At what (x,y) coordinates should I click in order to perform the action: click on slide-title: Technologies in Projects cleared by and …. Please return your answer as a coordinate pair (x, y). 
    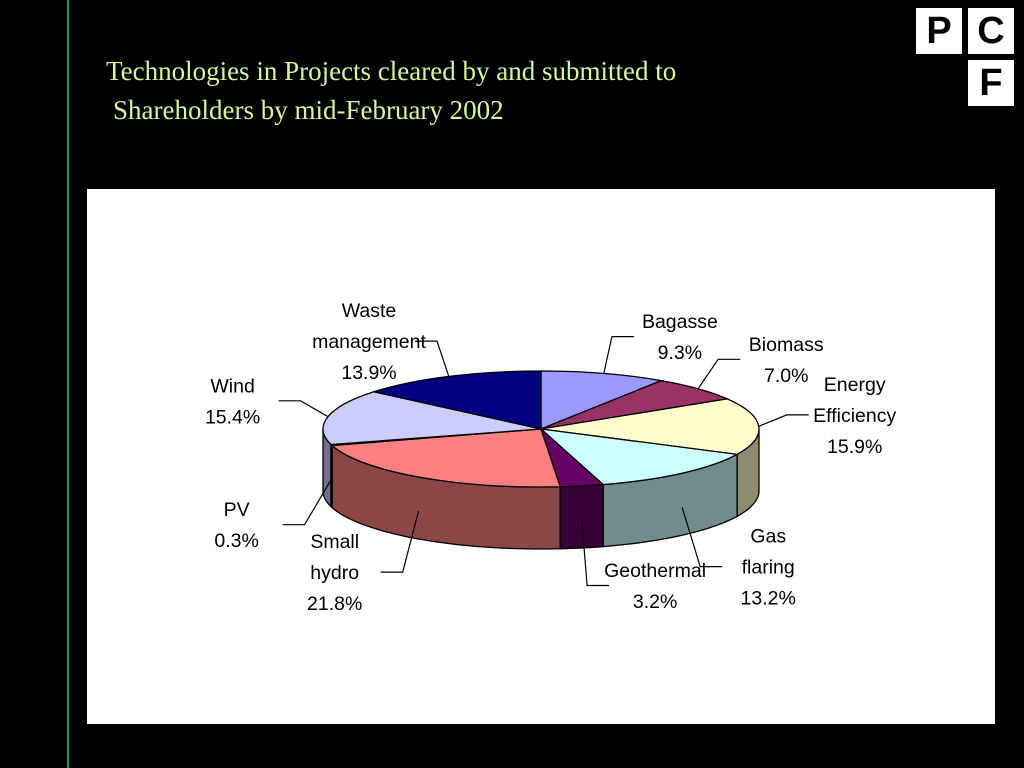
    Looking at the image, I should click on (486, 91).